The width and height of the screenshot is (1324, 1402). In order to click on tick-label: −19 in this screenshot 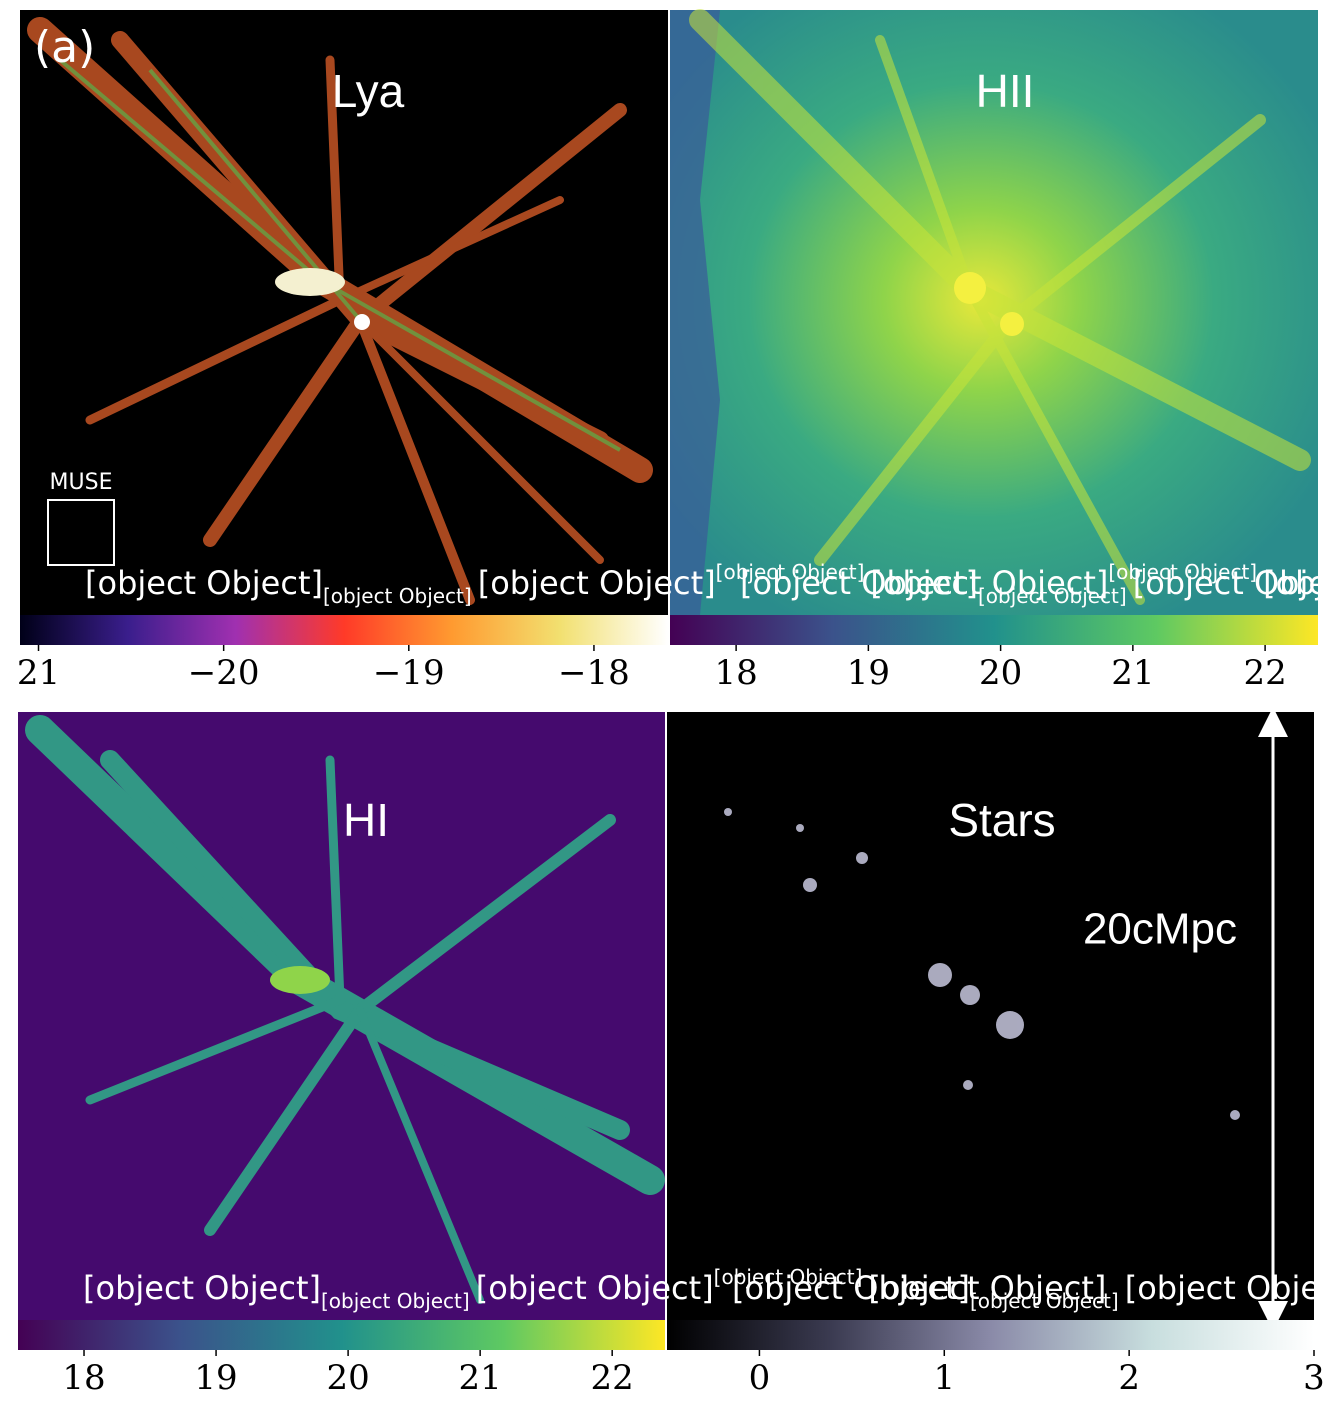, I will do `click(409, 673)`.